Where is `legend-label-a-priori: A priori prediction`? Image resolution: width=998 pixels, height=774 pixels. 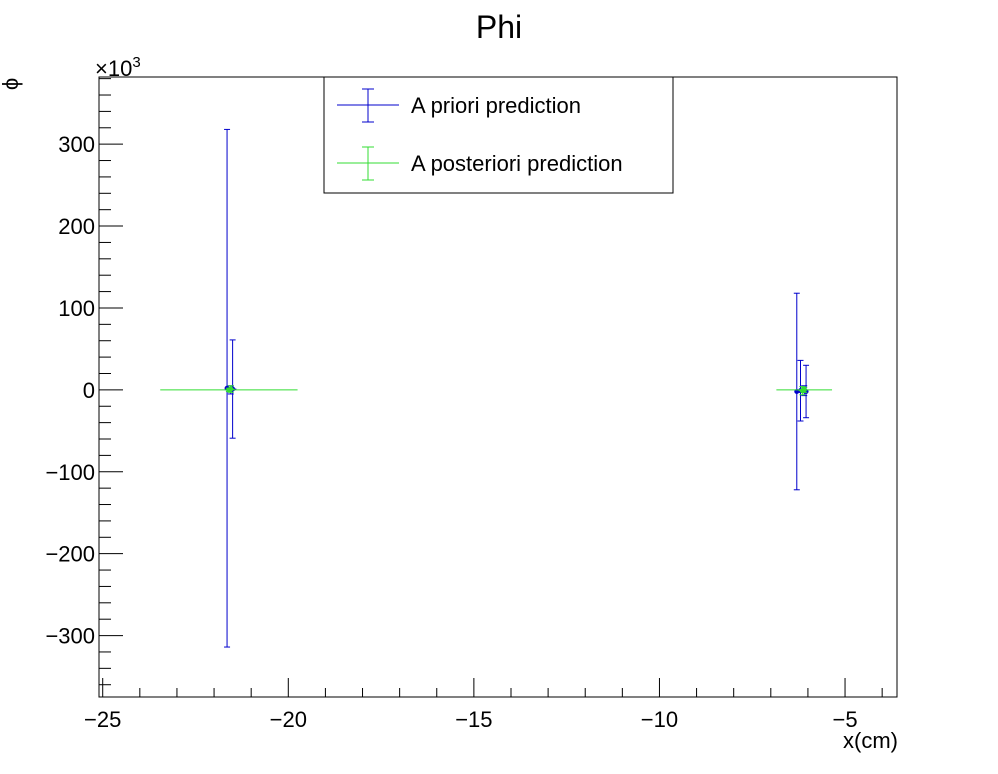
legend-label-a-priori: A priori prediction is located at coordinates (496, 105).